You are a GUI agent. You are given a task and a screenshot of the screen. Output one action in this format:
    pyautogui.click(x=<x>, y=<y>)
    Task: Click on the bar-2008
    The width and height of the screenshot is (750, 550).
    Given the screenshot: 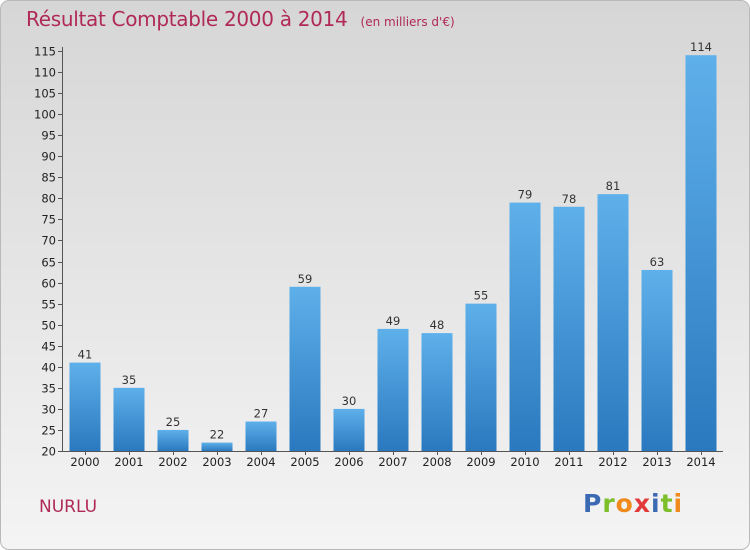 What is the action you would take?
    pyautogui.click(x=437, y=392)
    